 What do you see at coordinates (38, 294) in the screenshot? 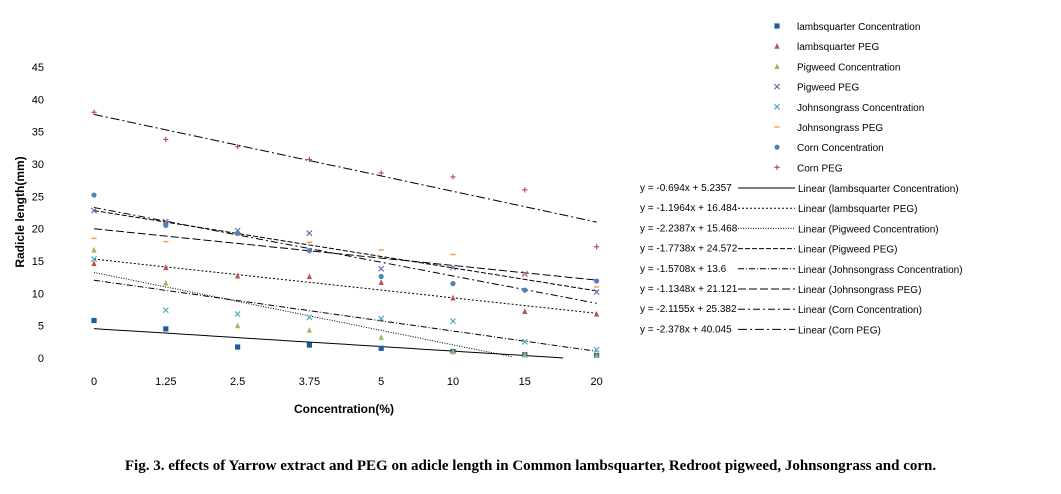
I see `y-tick-label: 10` at bounding box center [38, 294].